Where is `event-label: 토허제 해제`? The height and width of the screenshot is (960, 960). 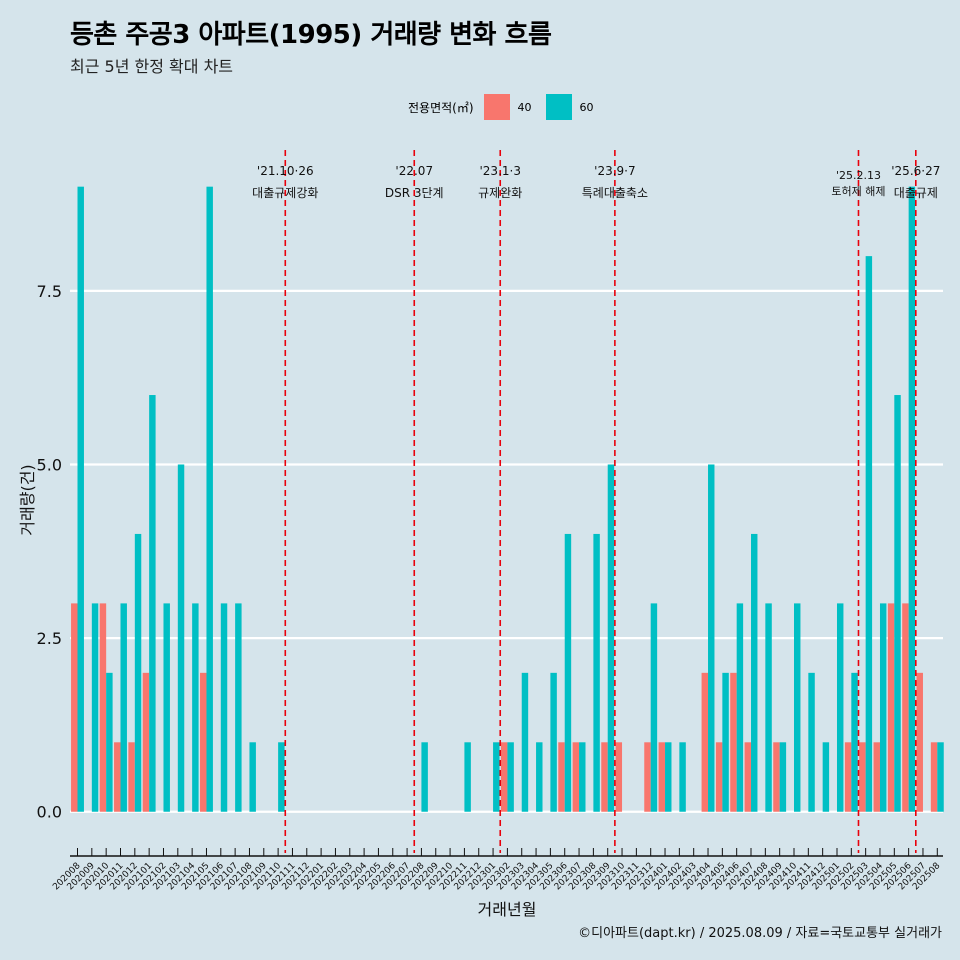
event-label: 토허제 해제 is located at coordinates (858, 191).